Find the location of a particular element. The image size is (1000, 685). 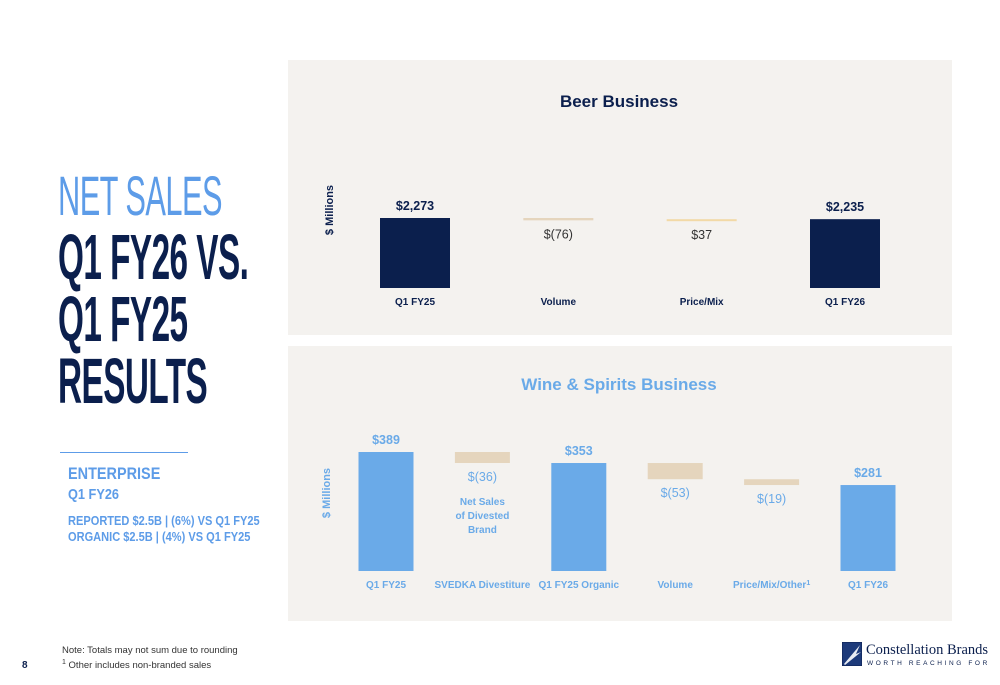

category-superscript: 1 is located at coordinates (808, 583).